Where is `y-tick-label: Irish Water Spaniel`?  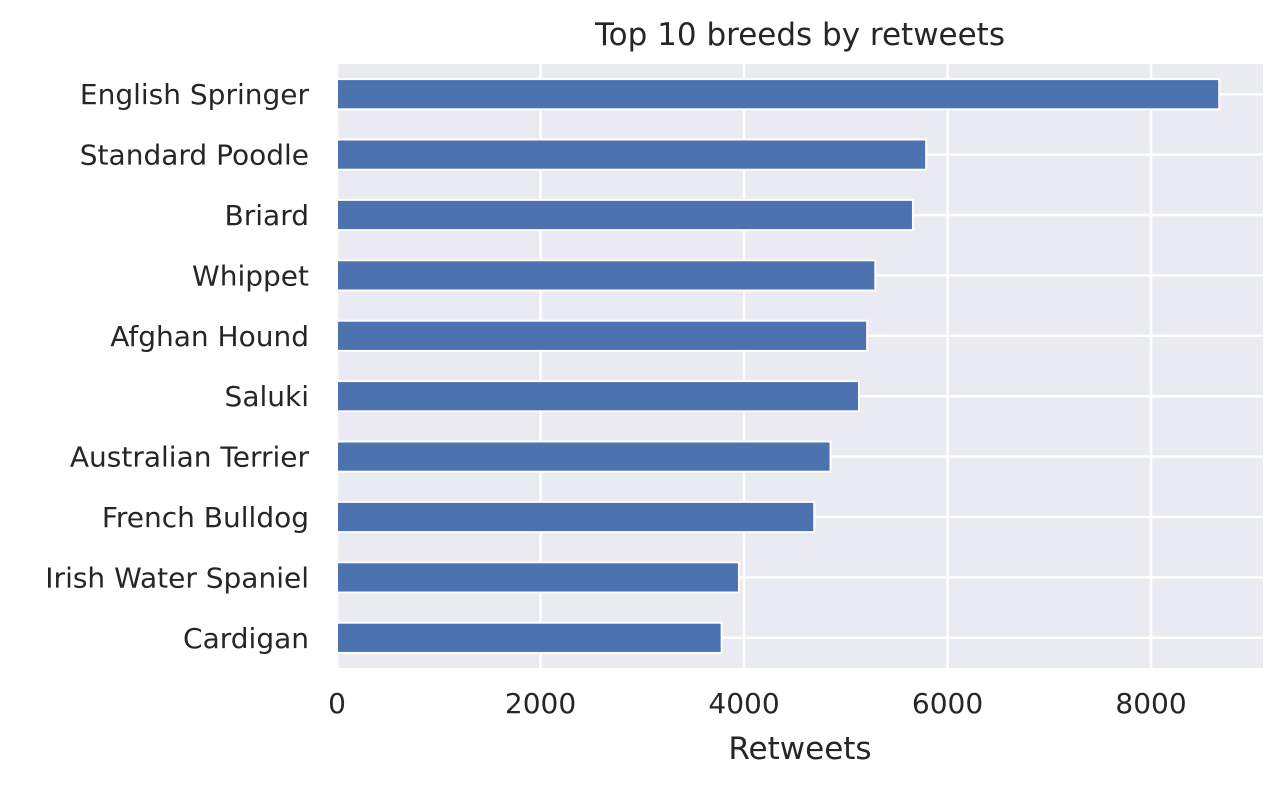 y-tick-label: Irish Water Spaniel is located at coordinates (177, 577).